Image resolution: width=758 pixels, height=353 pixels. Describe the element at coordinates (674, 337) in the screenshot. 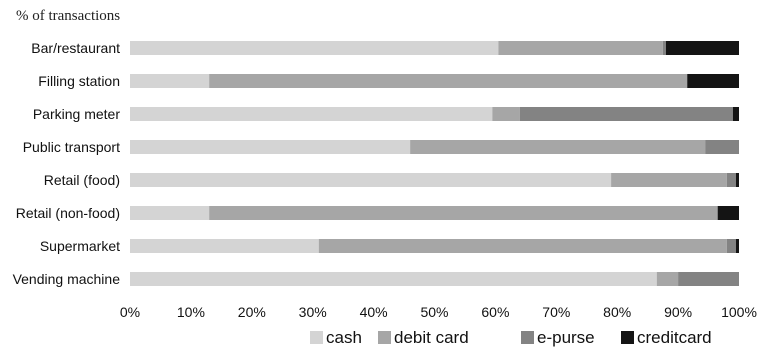

I see `legend-label: creditcard` at that location.